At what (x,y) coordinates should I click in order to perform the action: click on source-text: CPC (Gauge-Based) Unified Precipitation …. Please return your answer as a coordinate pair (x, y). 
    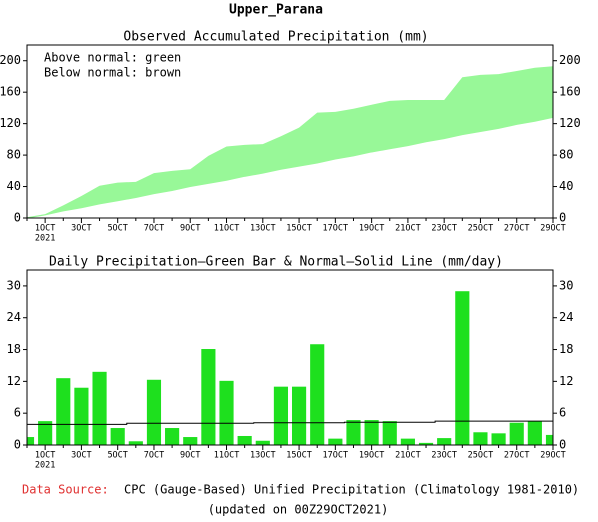
    Looking at the image, I should click on (351, 490).